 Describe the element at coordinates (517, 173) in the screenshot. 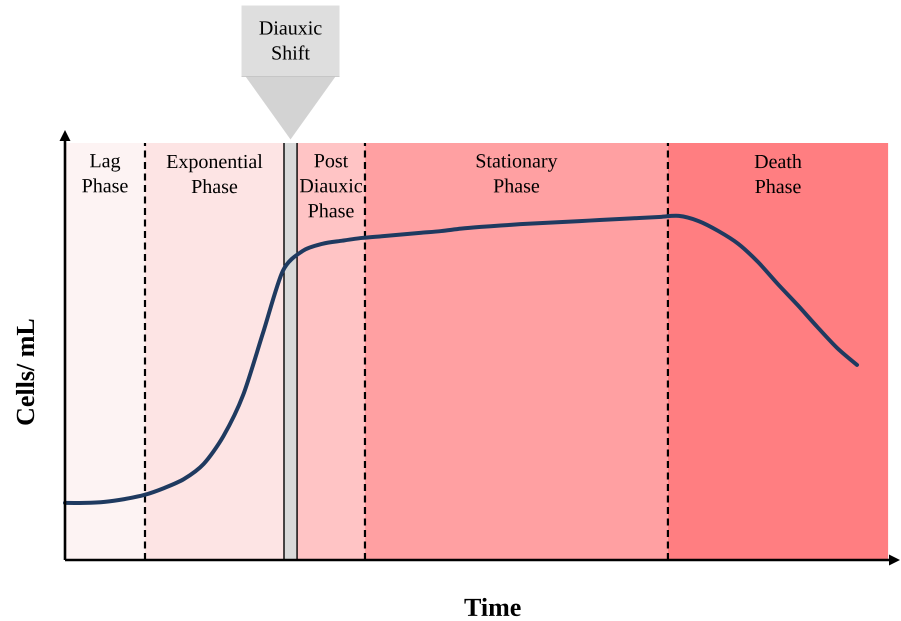

I see `text: Stationary Phase` at that location.